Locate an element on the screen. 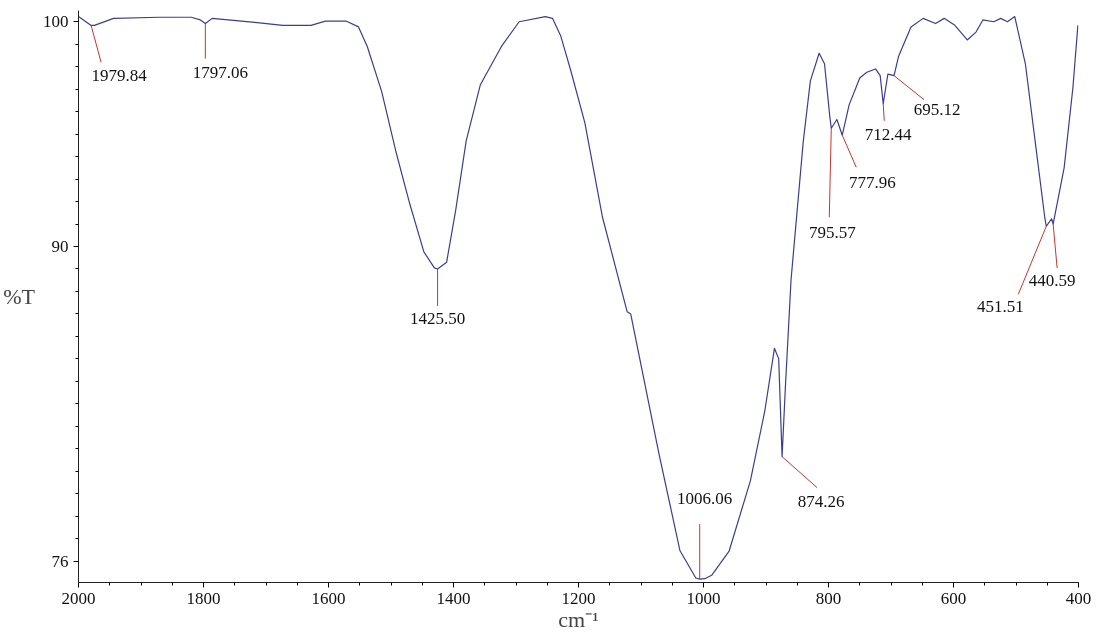 The width and height of the screenshot is (1116, 641). annotation: 712.44 is located at coordinates (888, 135).